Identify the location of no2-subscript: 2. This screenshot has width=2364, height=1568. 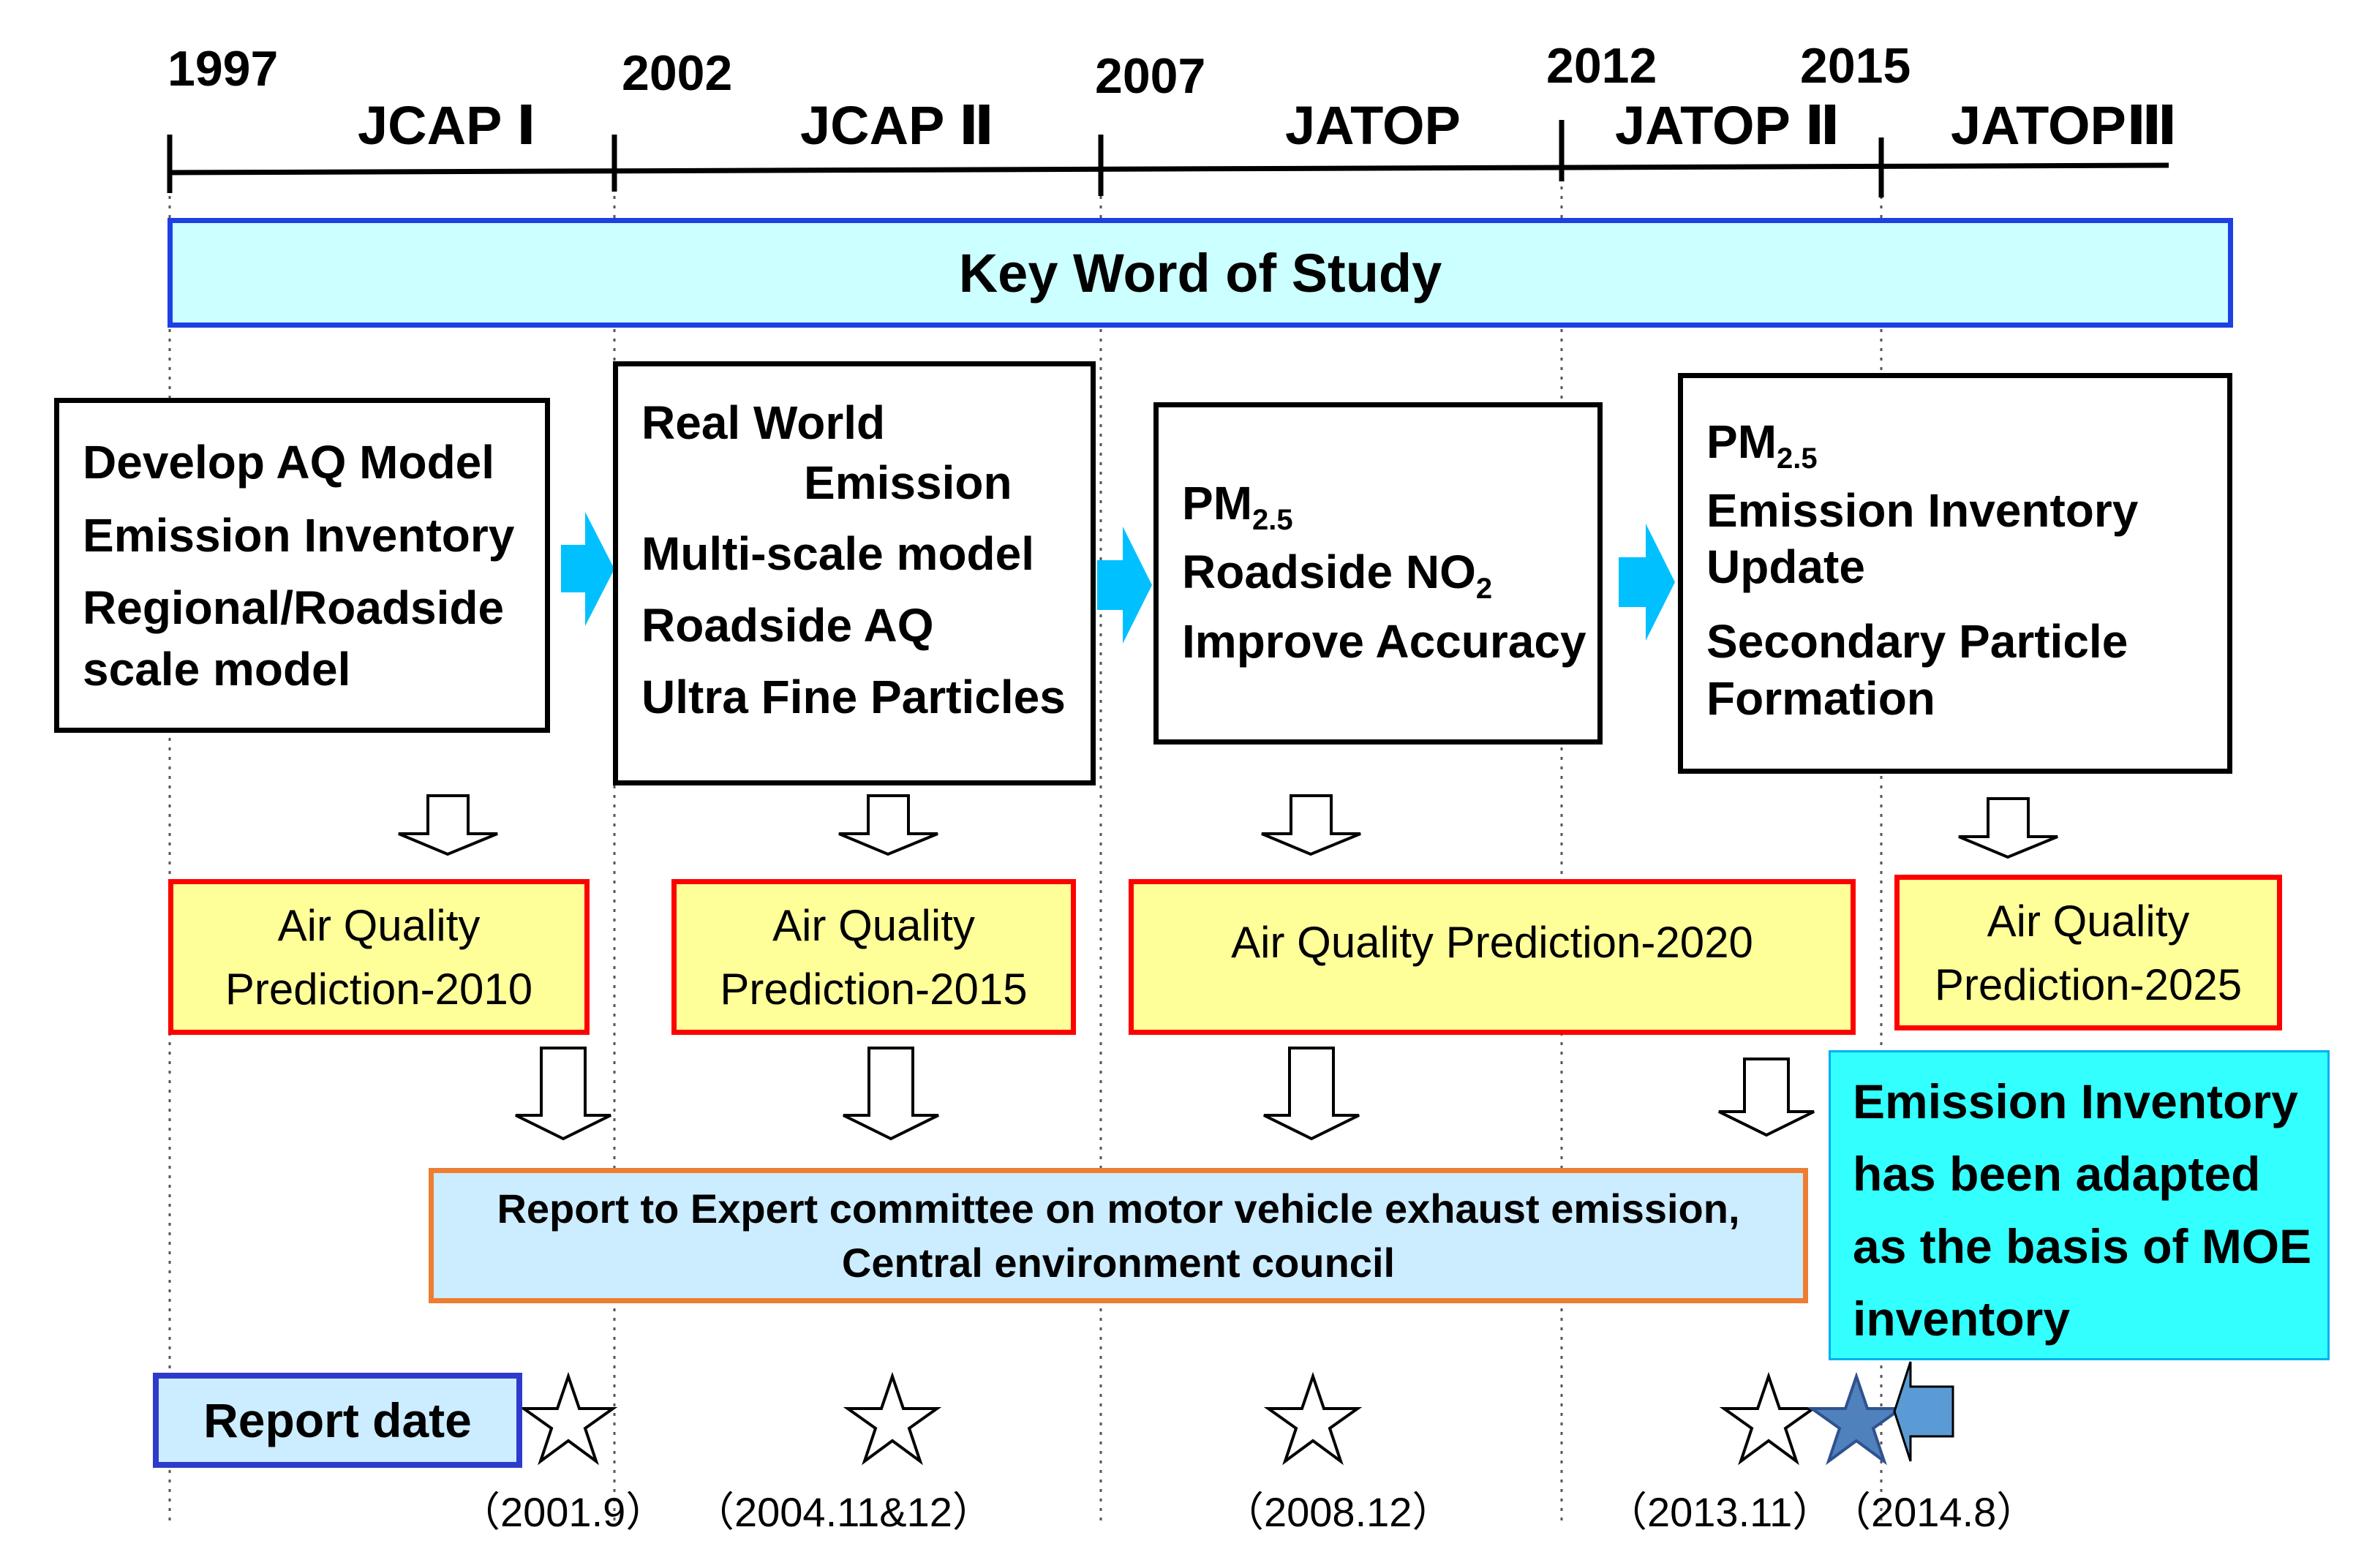
(1484, 588).